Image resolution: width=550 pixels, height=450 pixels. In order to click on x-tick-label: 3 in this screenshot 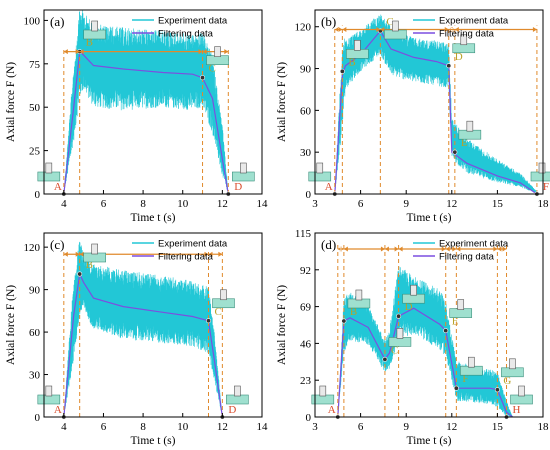, I will do `click(315, 204)`.